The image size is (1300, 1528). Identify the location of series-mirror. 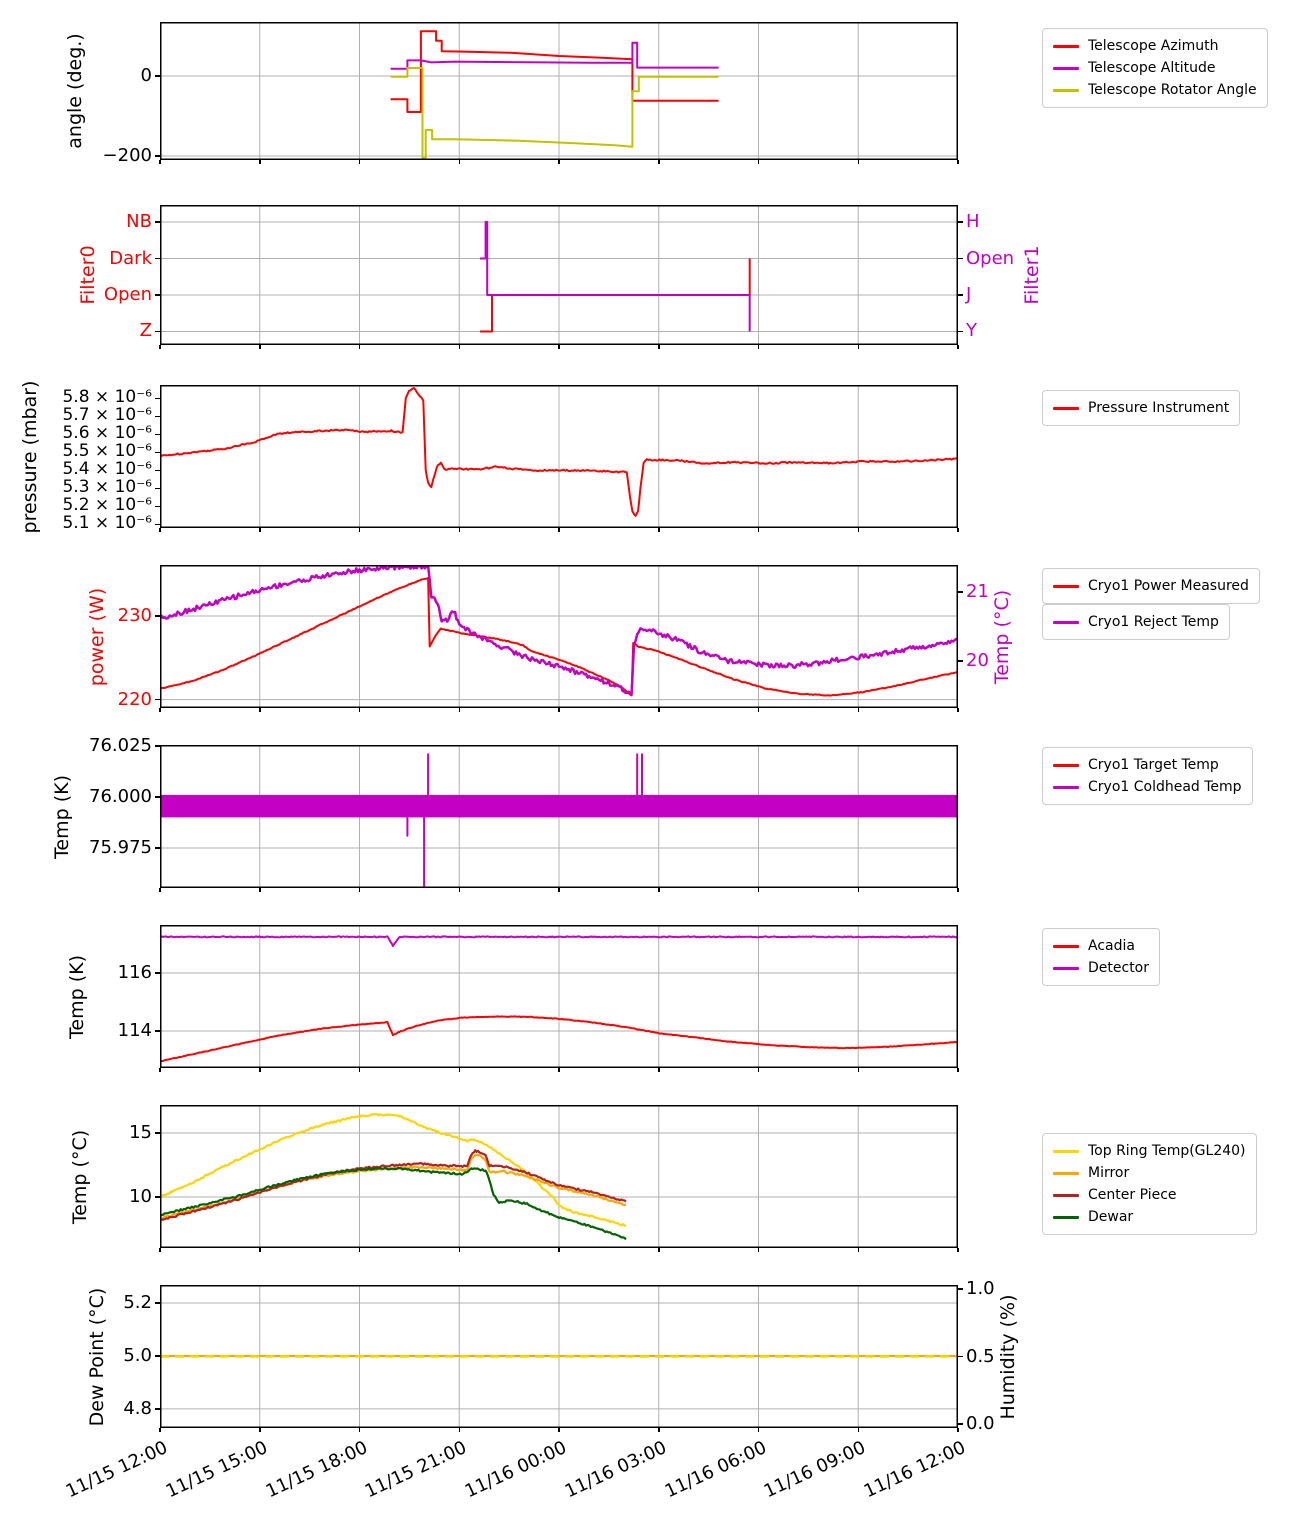
(393, 1186).